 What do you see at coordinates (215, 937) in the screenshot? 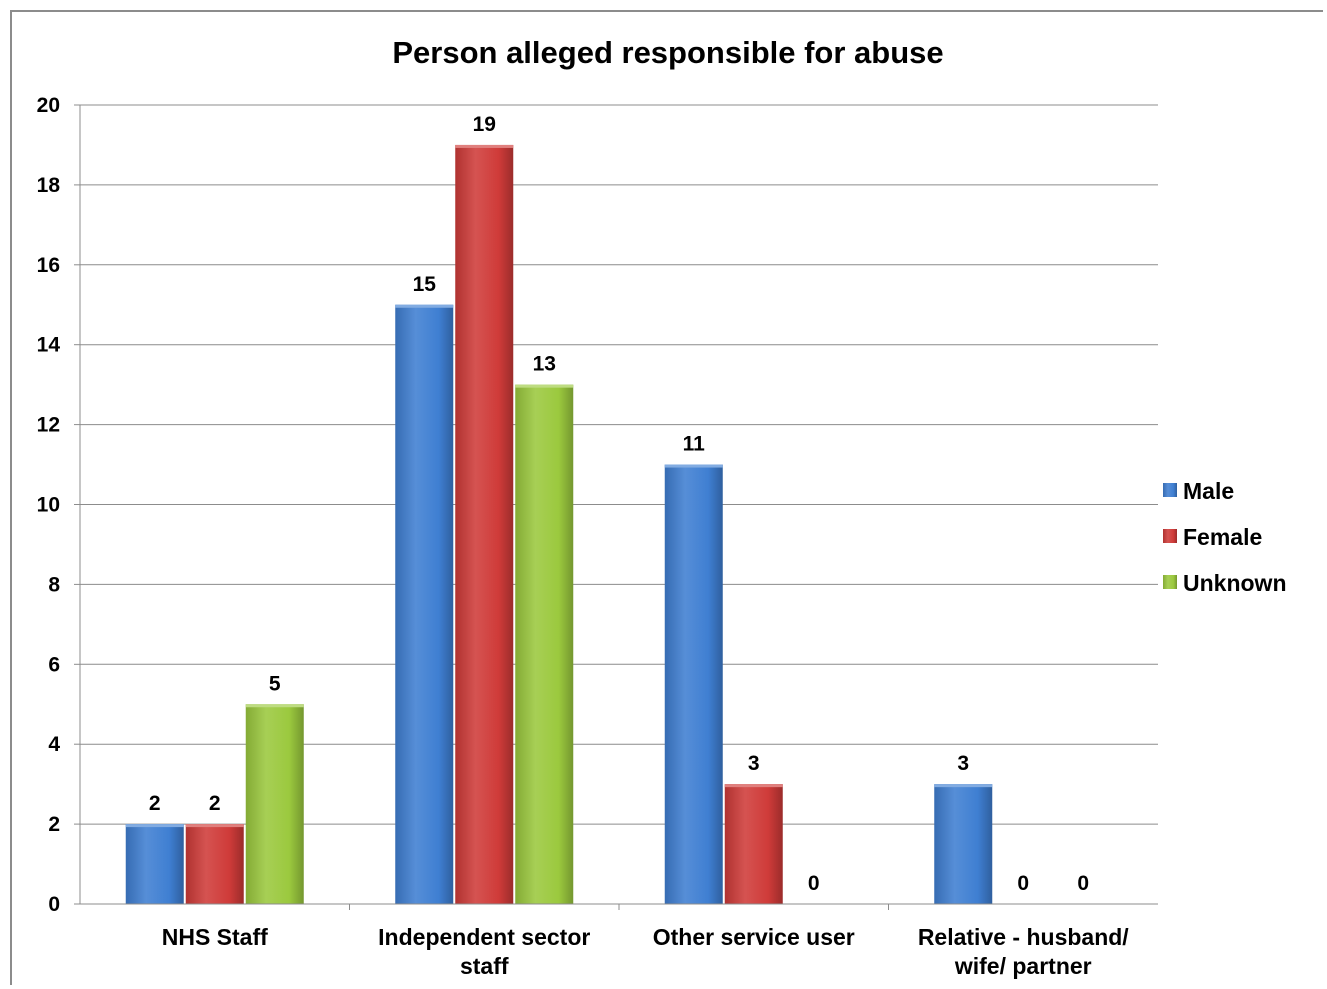
I see `x-category-label: NHS Staff` at bounding box center [215, 937].